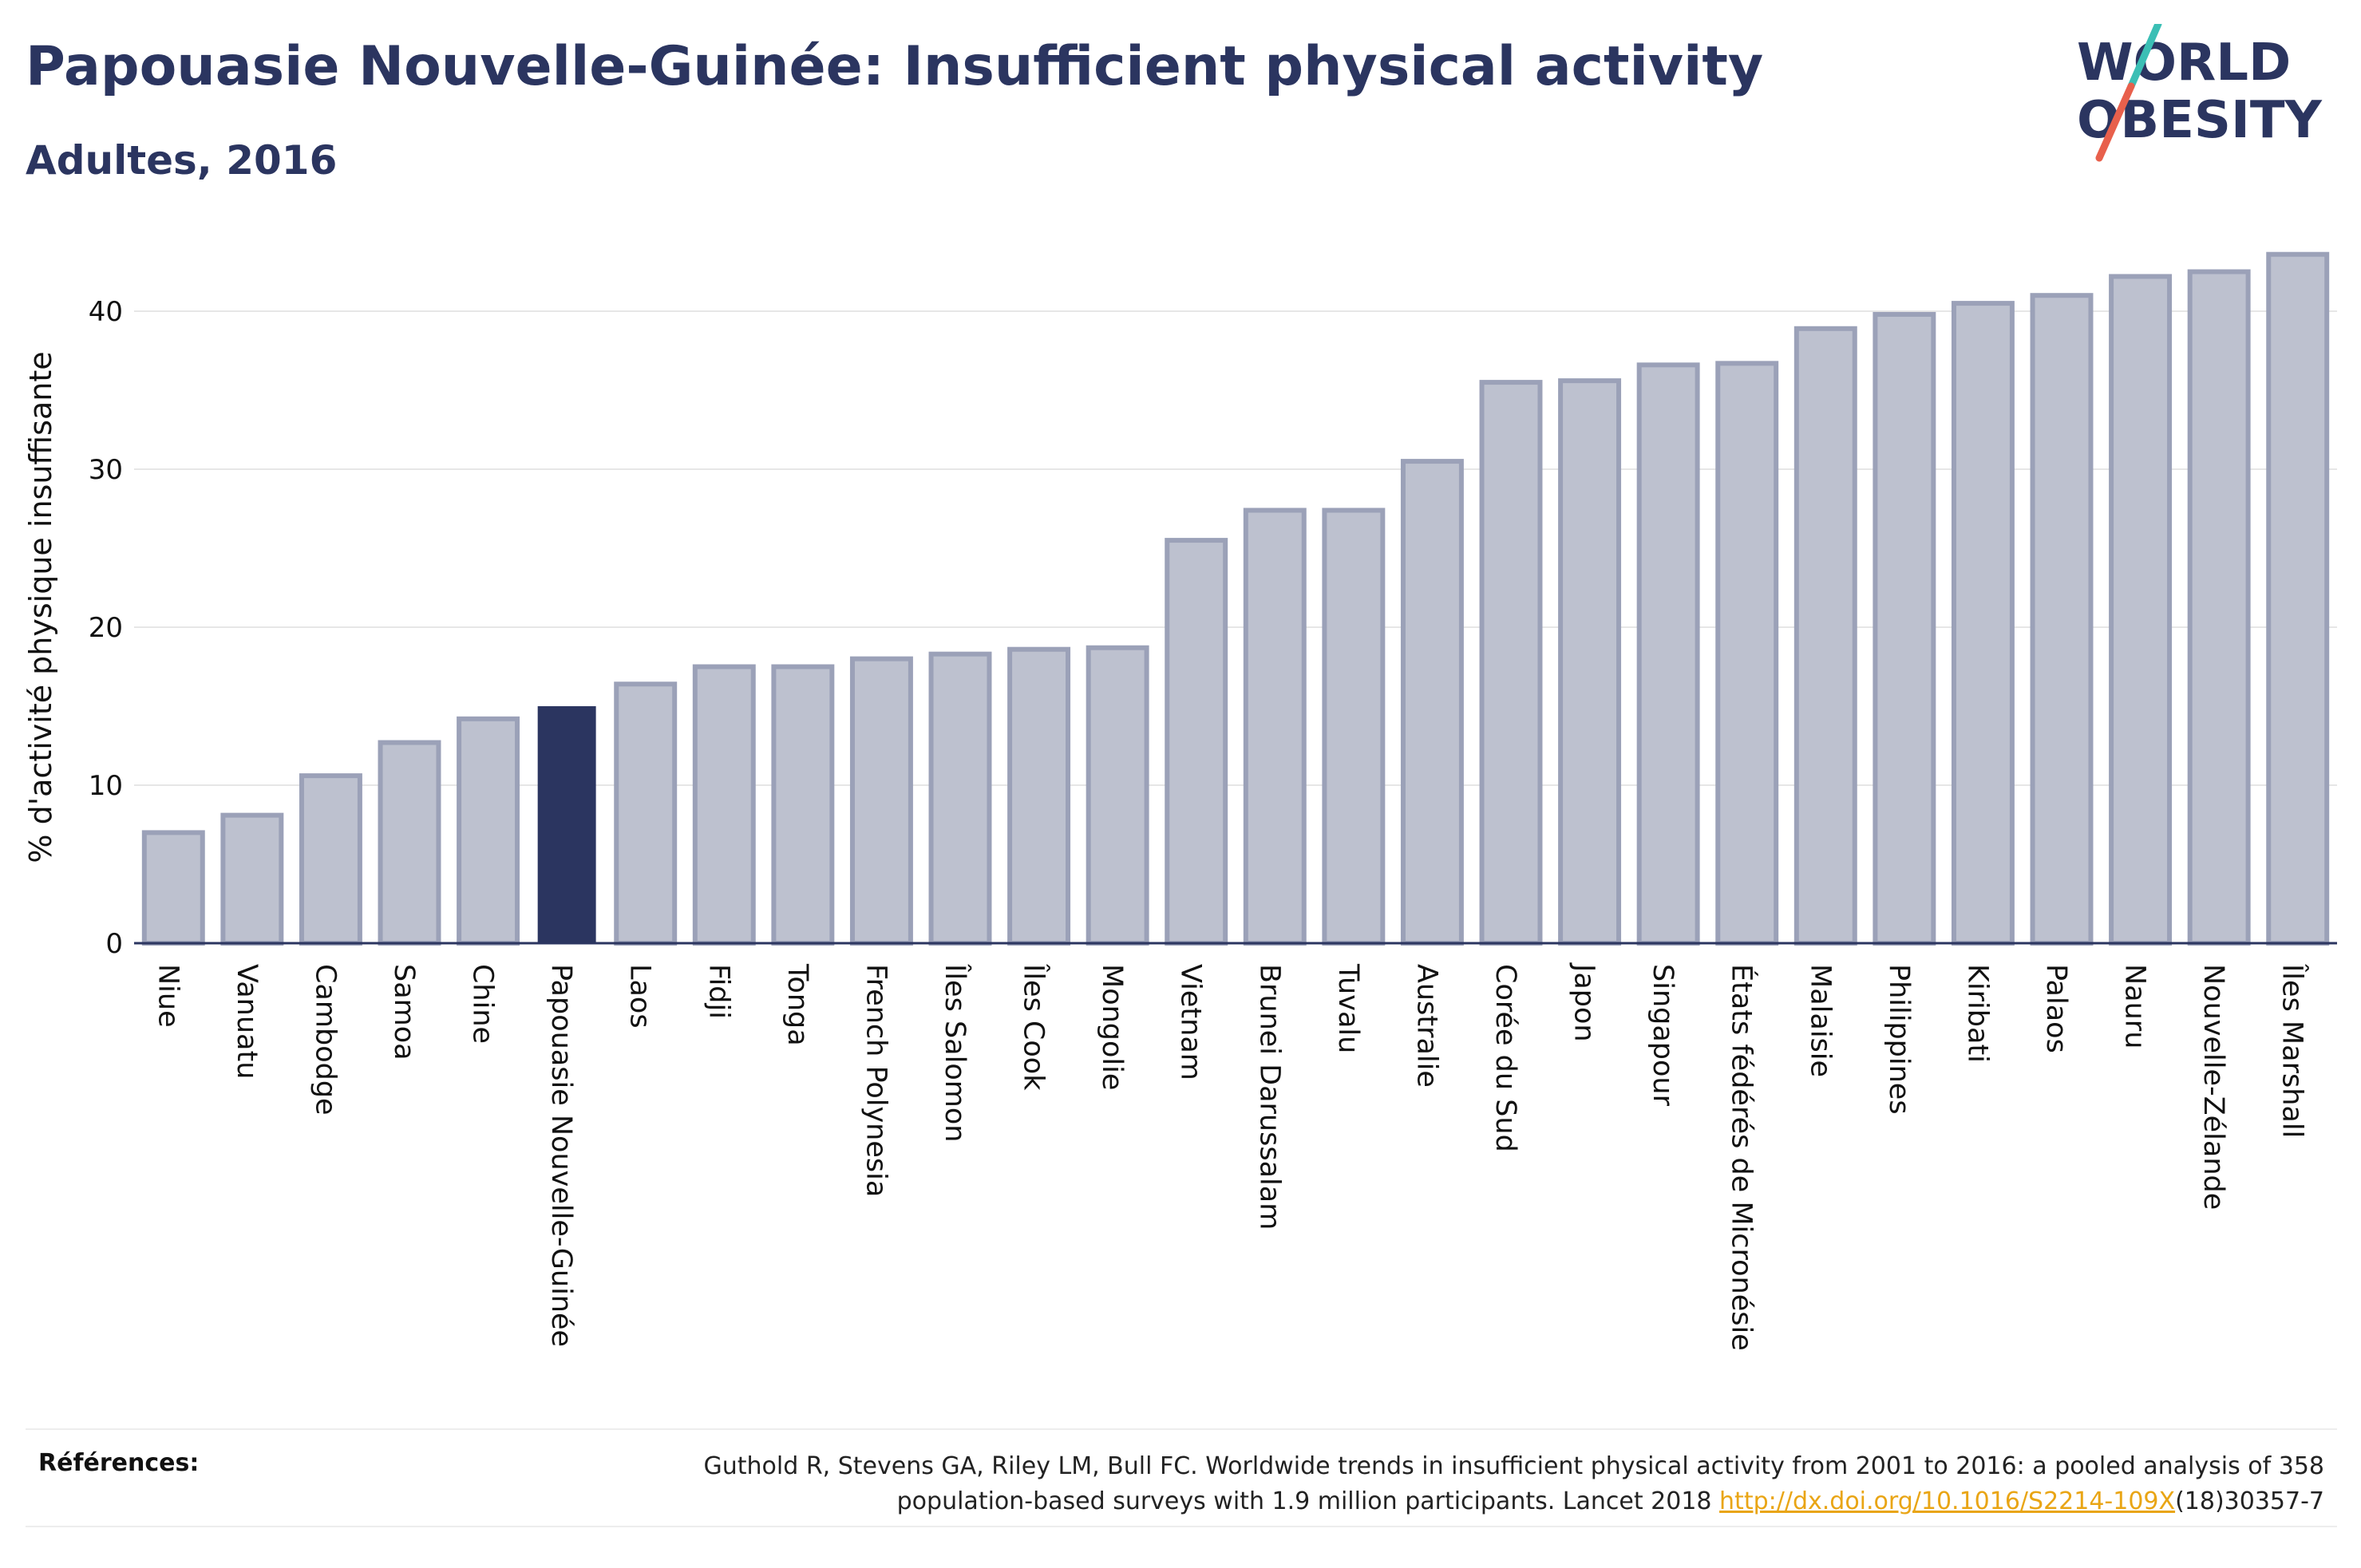  Describe the element at coordinates (1899, 1039) in the screenshot. I see `x-tick-label: Philippines` at that location.